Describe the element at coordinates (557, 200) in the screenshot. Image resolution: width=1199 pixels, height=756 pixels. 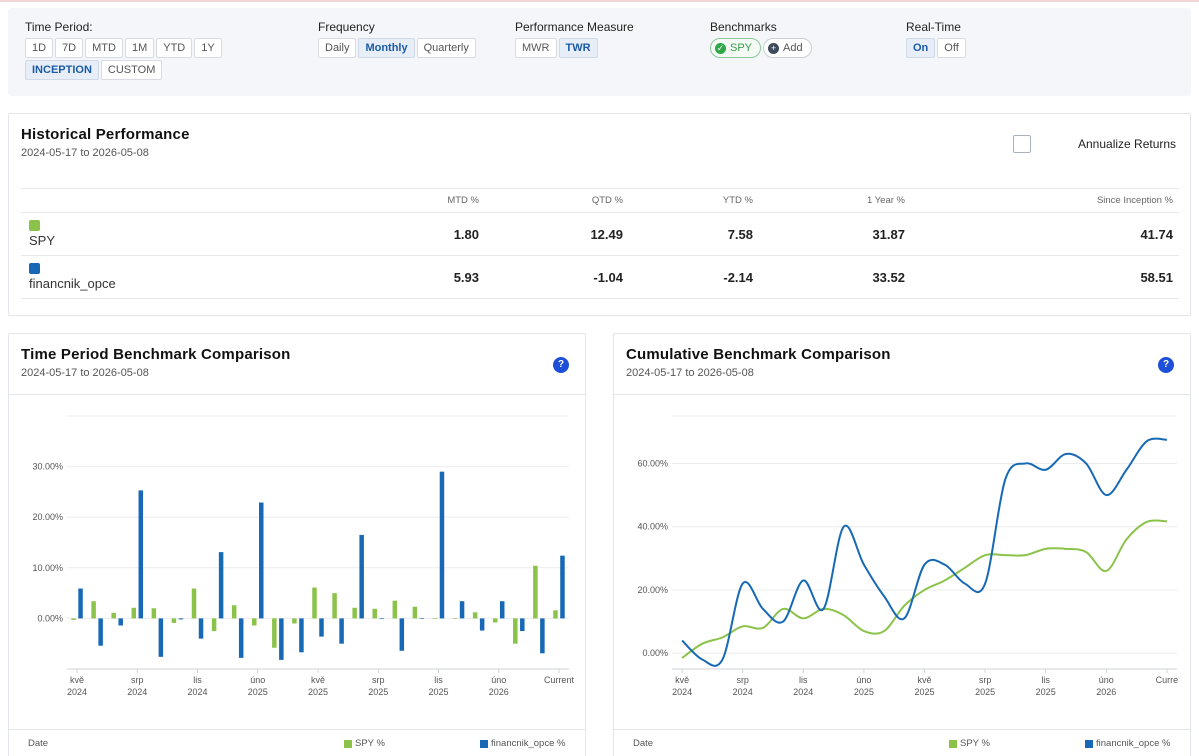
I see `column-header: QTD %` at that location.